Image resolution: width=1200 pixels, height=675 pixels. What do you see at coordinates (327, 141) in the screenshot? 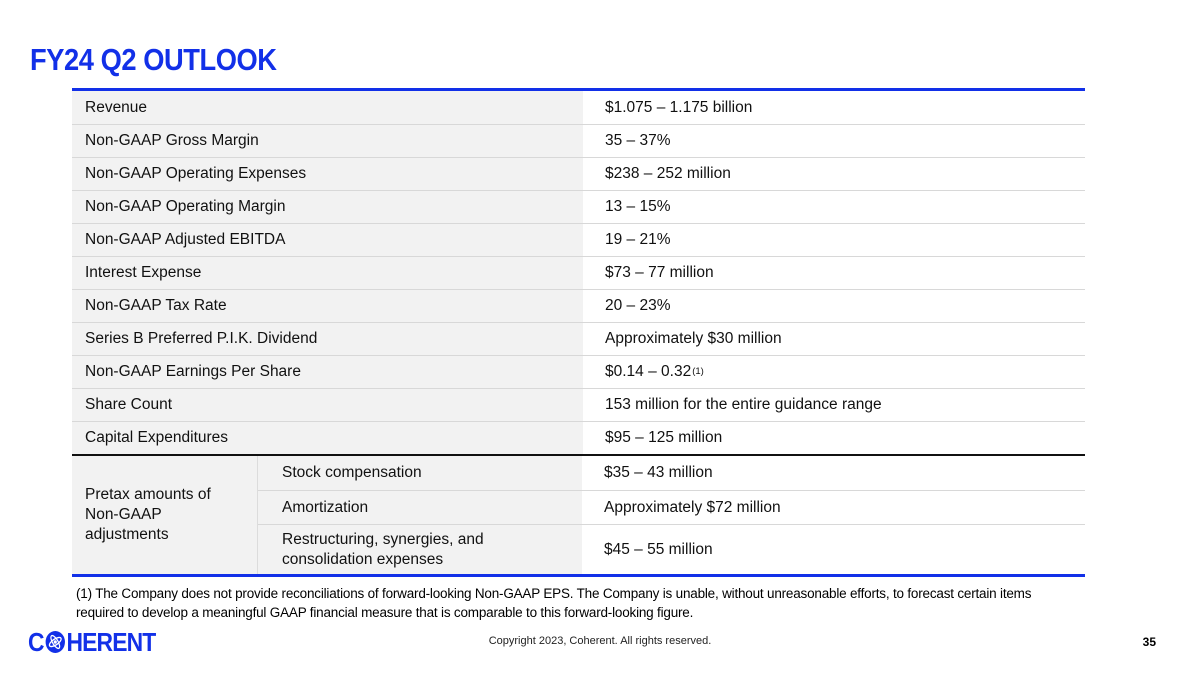
I see `row-label: Non-GAAP Gross Margin` at bounding box center [327, 141].